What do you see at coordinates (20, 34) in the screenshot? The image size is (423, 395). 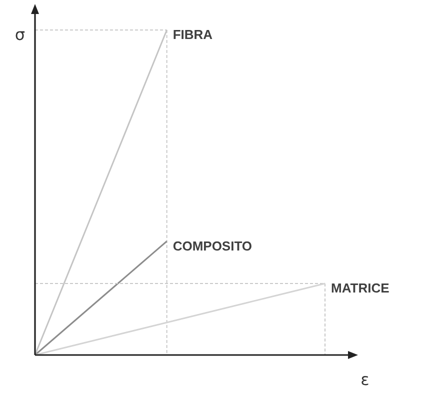 I see `y-axis-title: σ` at bounding box center [20, 34].